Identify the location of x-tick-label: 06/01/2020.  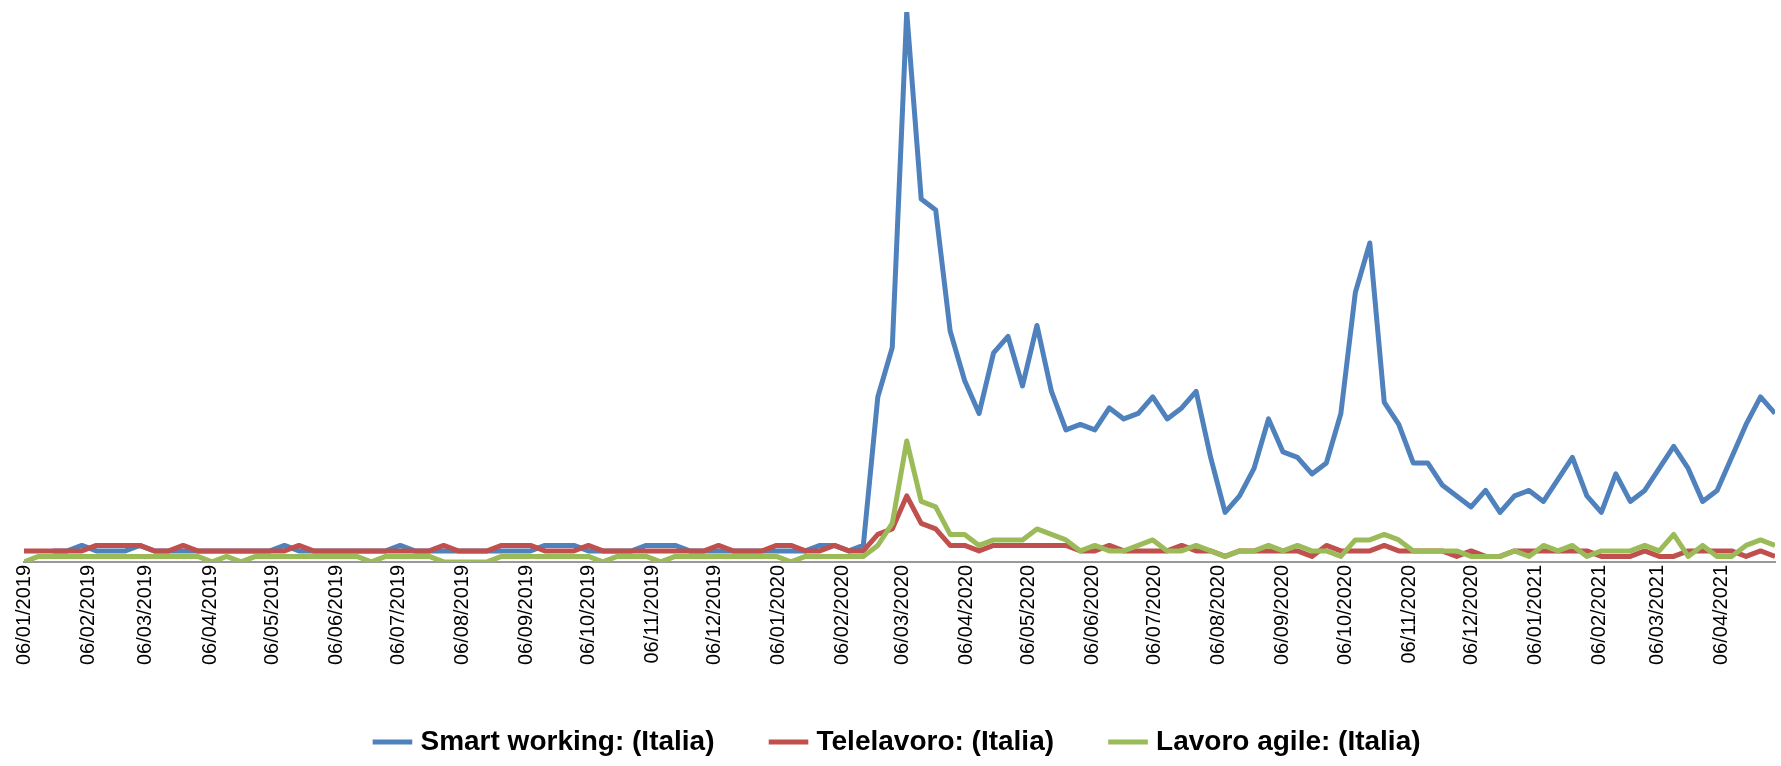
(777, 615).